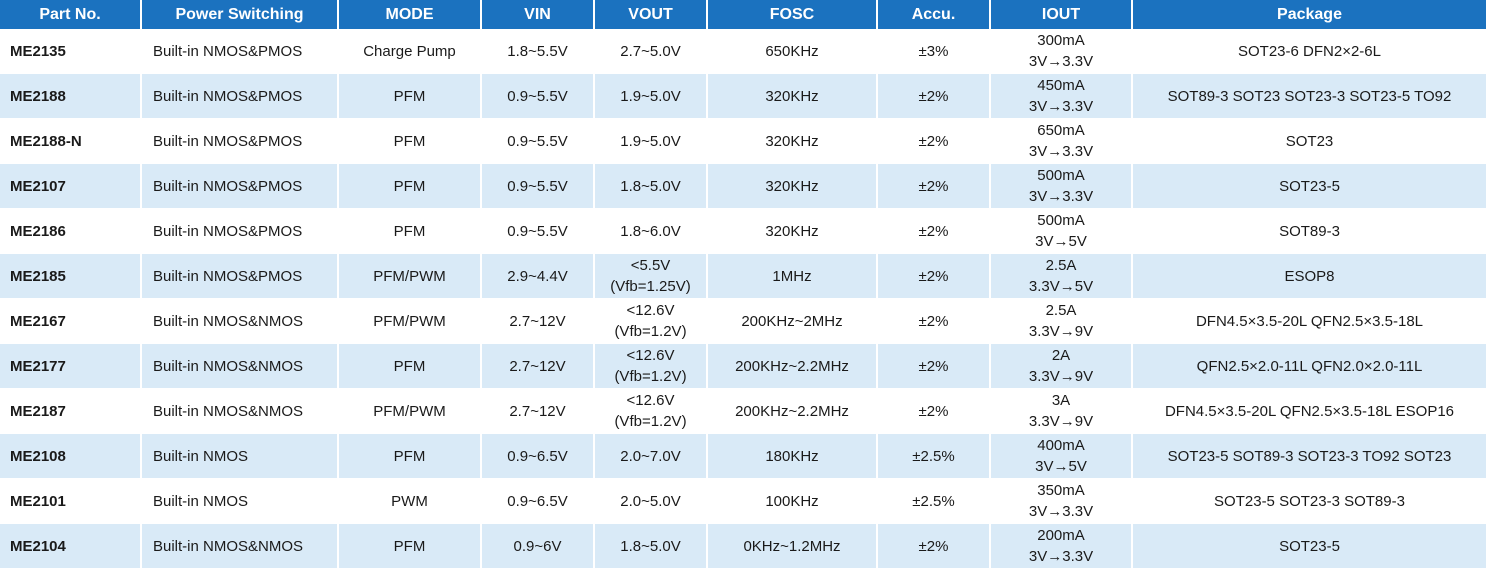 The width and height of the screenshot is (1486, 569). I want to click on package-cell: SOT89-3 SOT23 SOT23-3 SOT23-5 TO92, so click(1309, 96).